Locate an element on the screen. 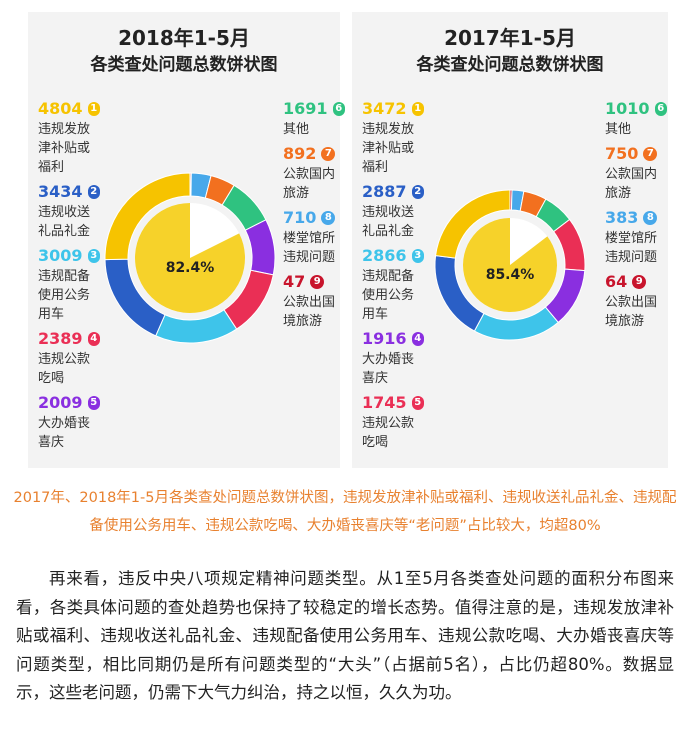 The image size is (690, 738). legend-value: 710 is located at coordinates (300, 217).